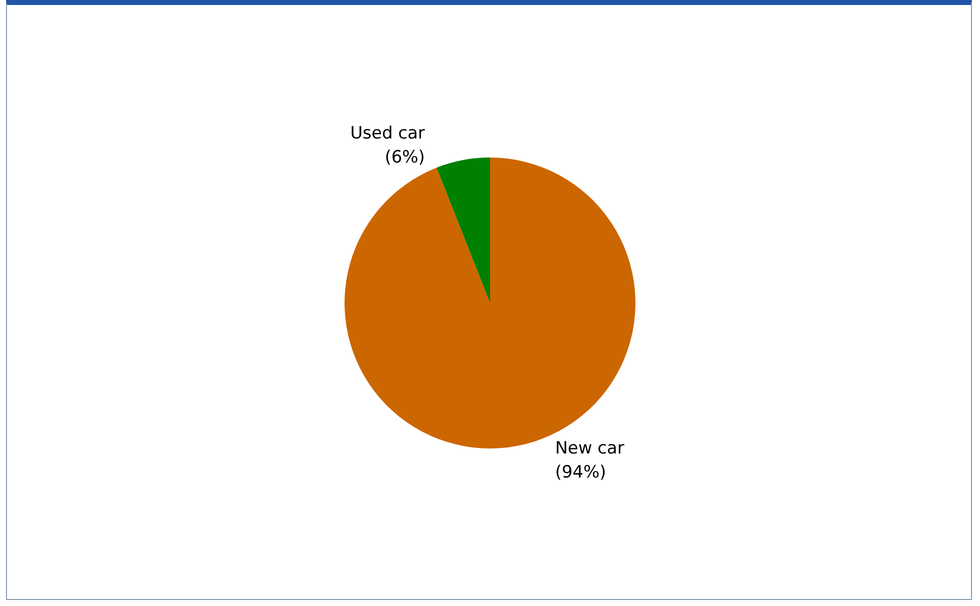 The width and height of the screenshot is (980, 606). What do you see at coordinates (404, 157) in the screenshot?
I see `data-label: (6%)` at bounding box center [404, 157].